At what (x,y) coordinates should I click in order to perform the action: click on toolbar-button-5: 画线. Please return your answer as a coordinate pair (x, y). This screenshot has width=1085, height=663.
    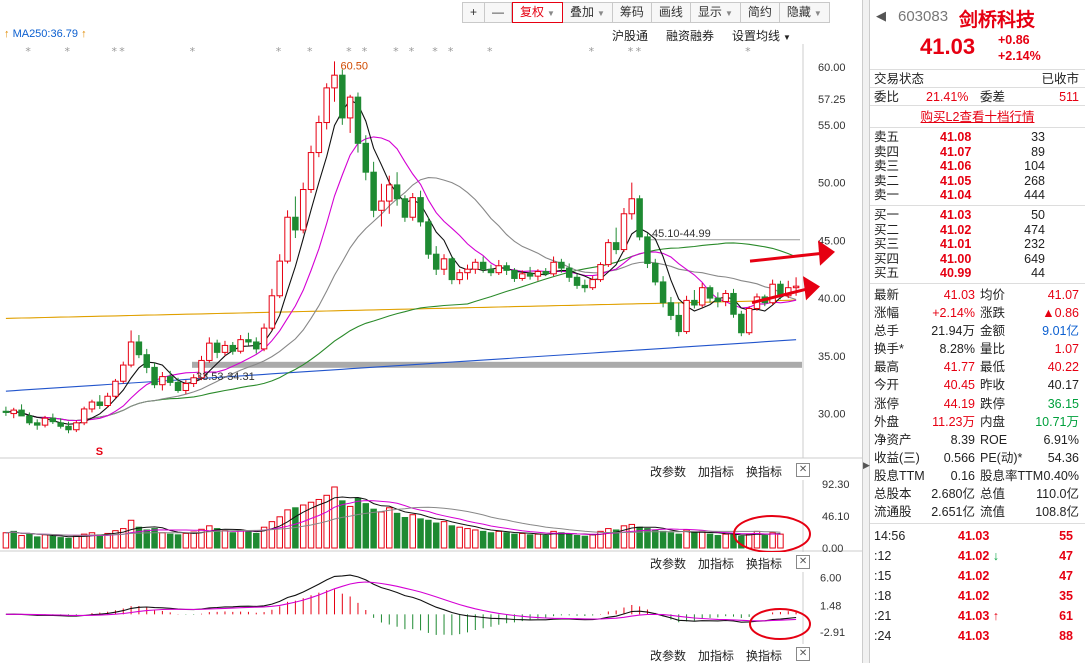
    Looking at the image, I should click on (671, 12).